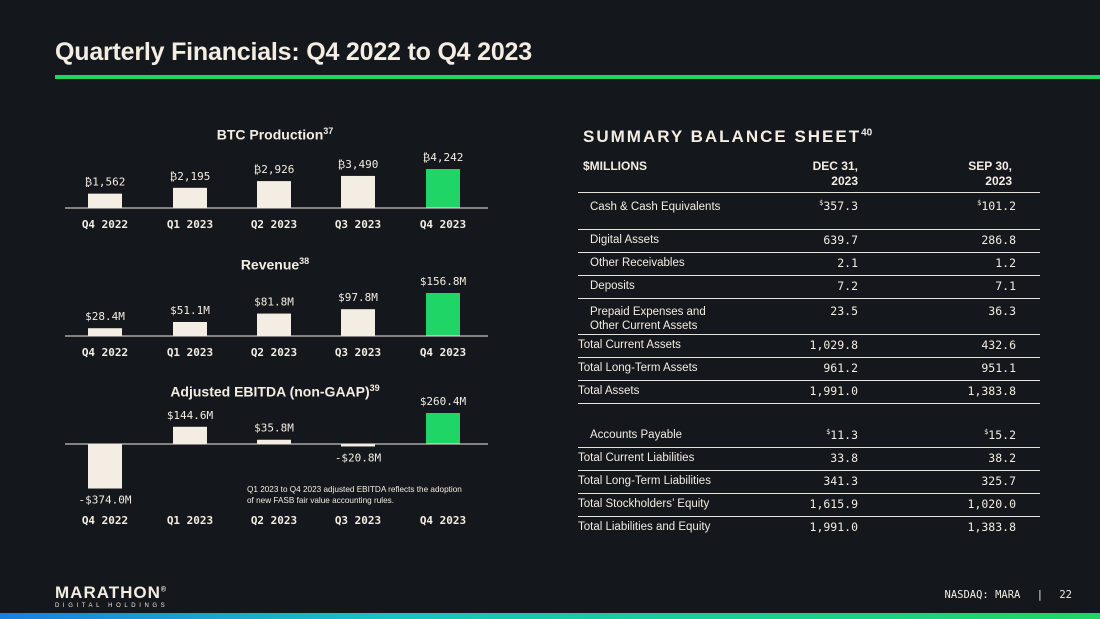 The height and width of the screenshot is (619, 1100). Describe the element at coordinates (275, 134) in the screenshot. I see `btc-production-chart-title: BTC Production37` at that location.